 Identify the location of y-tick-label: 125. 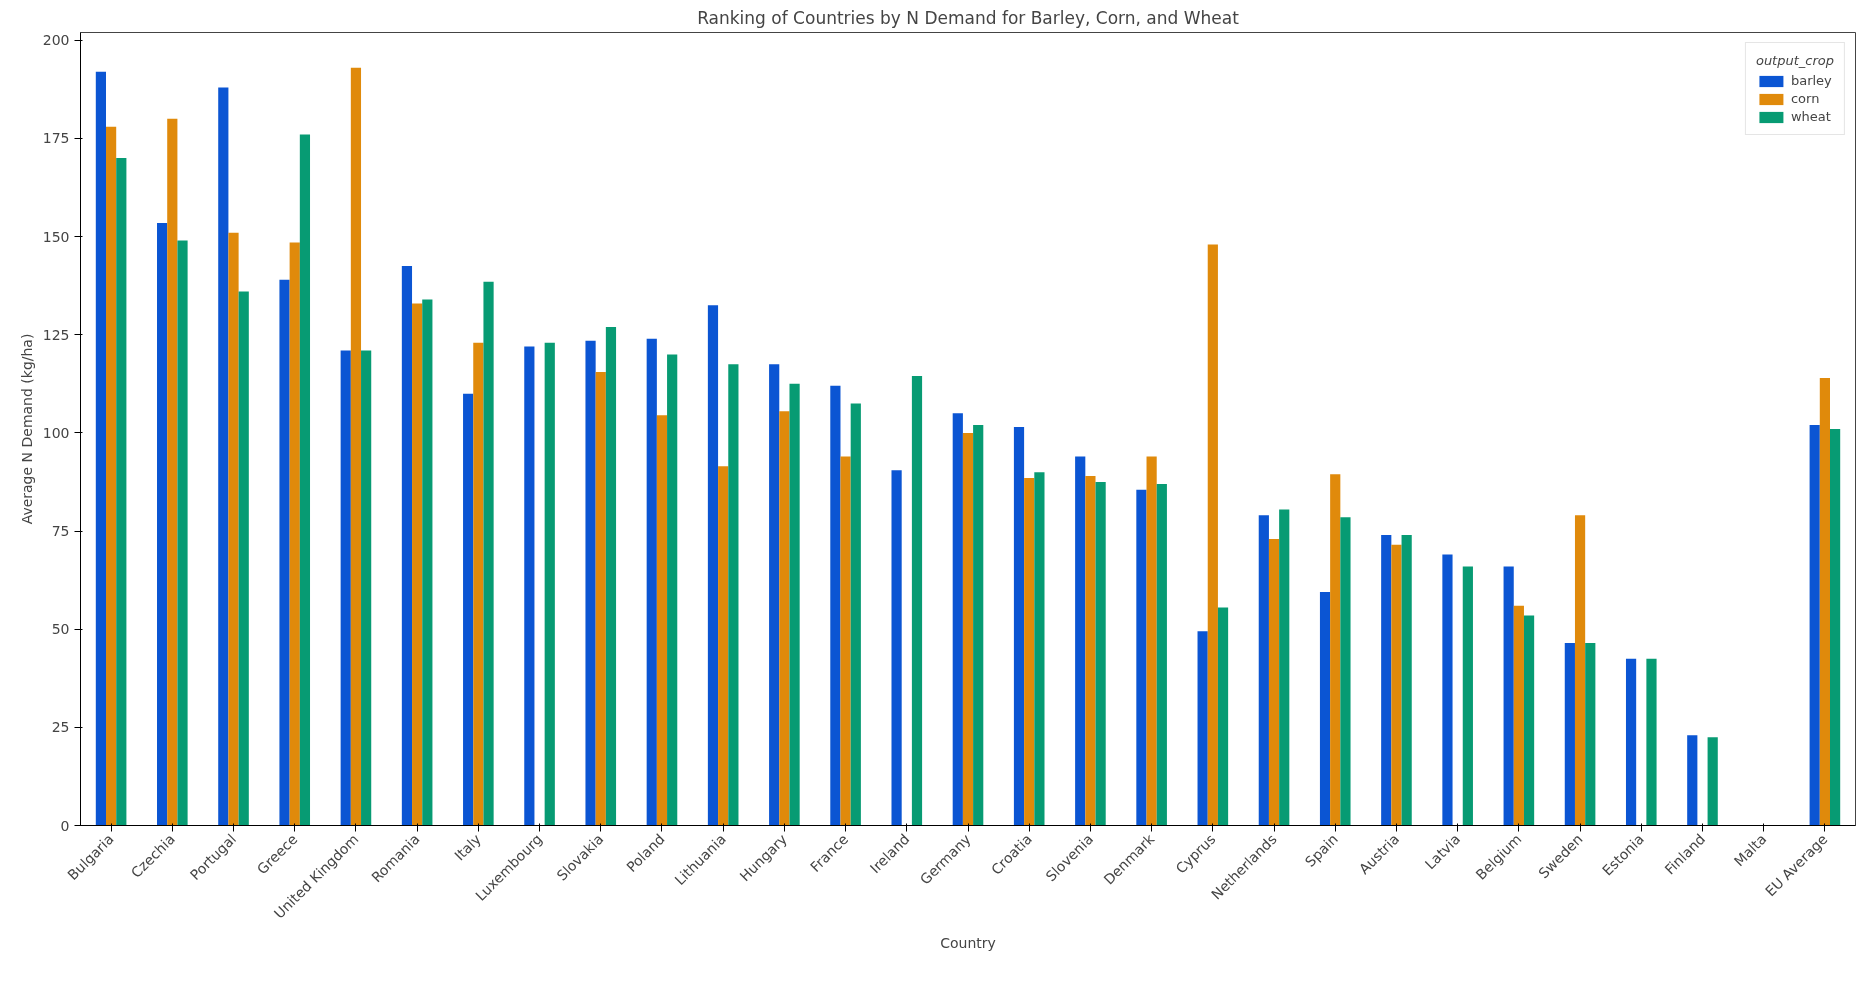
(56, 334).